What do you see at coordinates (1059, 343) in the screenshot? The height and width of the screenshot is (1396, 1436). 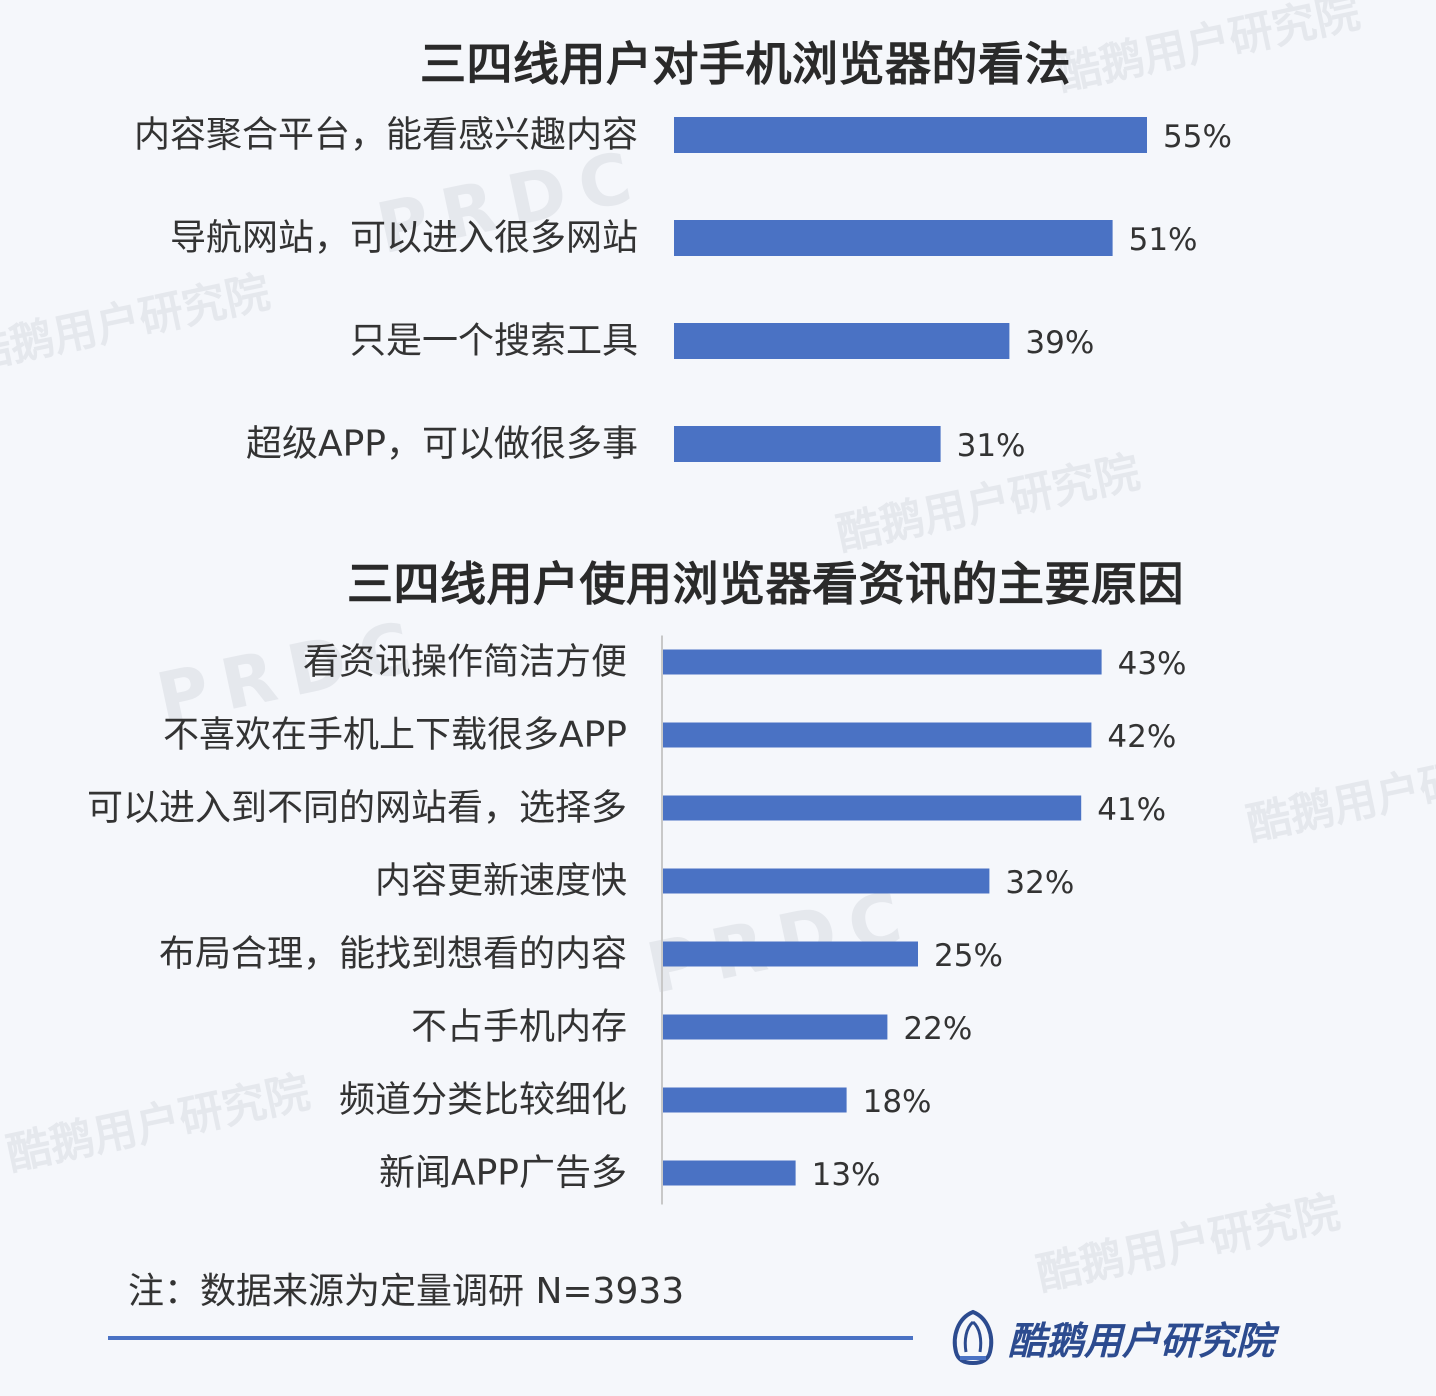 I see `data-label: 39%` at bounding box center [1059, 343].